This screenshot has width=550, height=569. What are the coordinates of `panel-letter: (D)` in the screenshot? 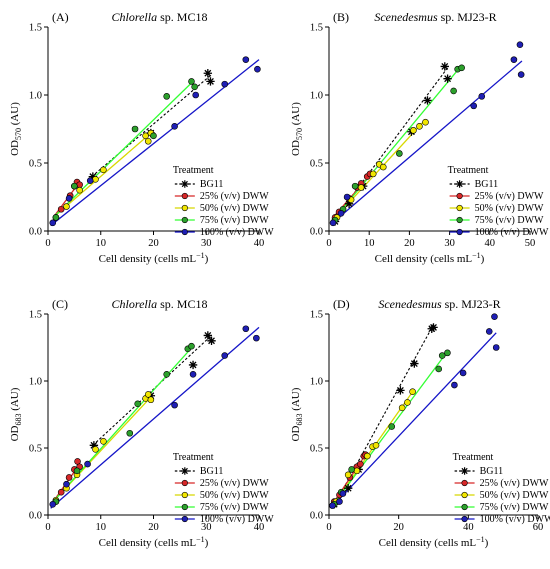 It's located at (341, 304).